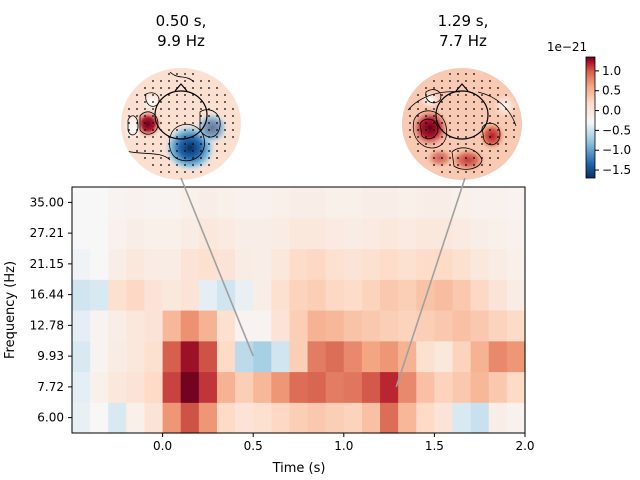 The width and height of the screenshot is (640, 480). I want to click on heatmap-cell-9.93-2, so click(117, 356).